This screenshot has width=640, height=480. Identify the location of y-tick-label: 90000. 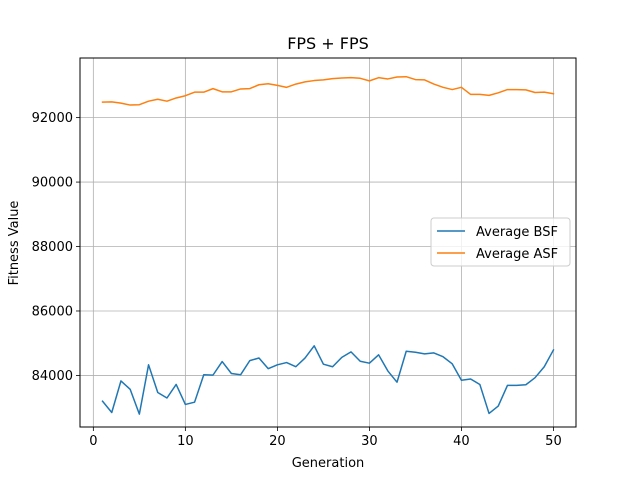
(52, 183).